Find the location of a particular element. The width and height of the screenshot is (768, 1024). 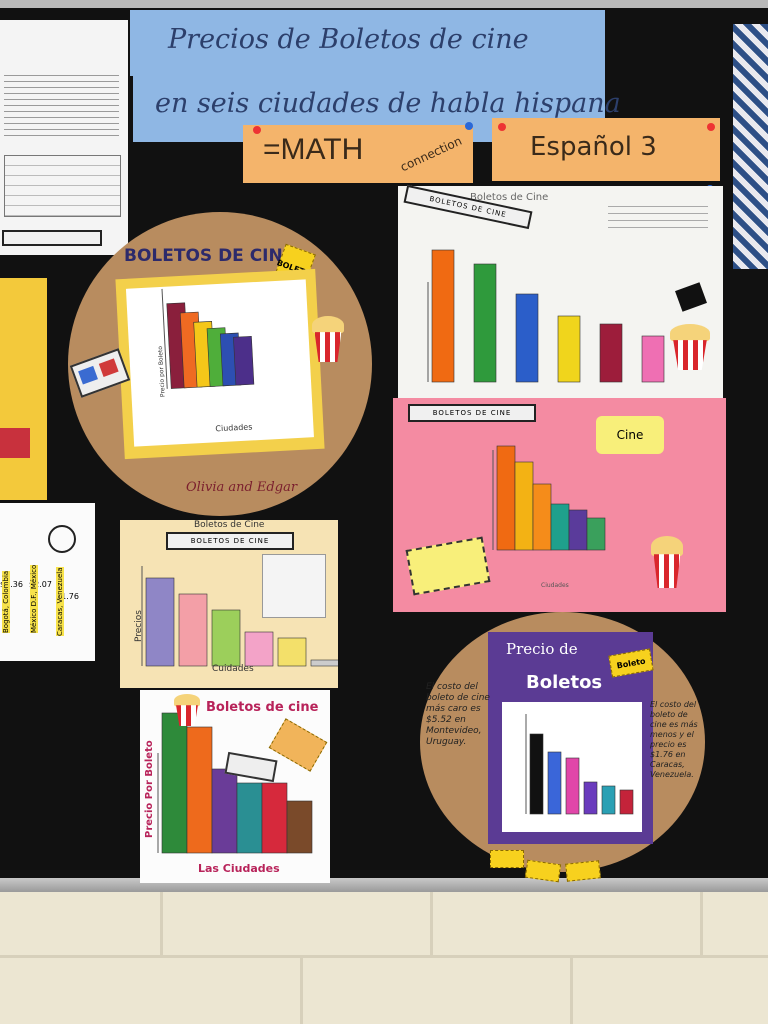

y-axis is located at coordinates (164, 338).